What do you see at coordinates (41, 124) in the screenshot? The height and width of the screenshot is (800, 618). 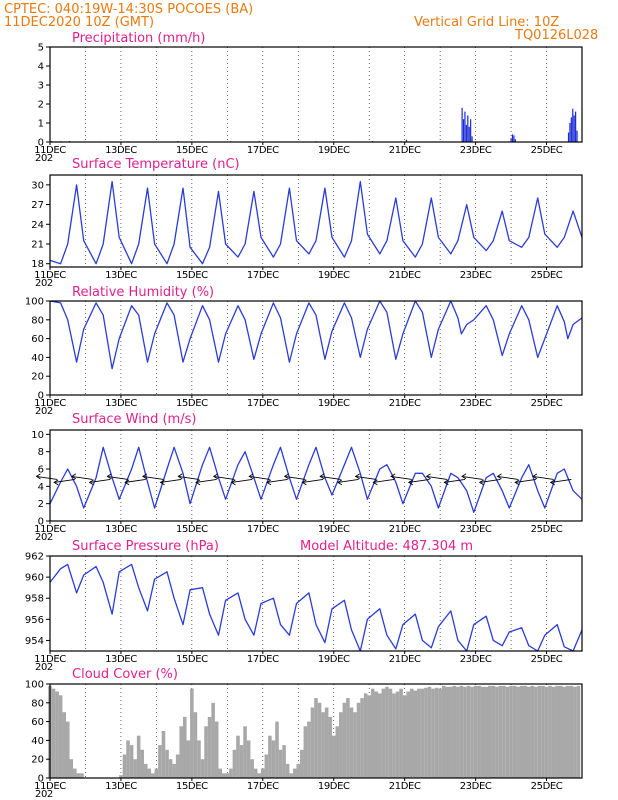 I see `y-tick-label: 1` at bounding box center [41, 124].